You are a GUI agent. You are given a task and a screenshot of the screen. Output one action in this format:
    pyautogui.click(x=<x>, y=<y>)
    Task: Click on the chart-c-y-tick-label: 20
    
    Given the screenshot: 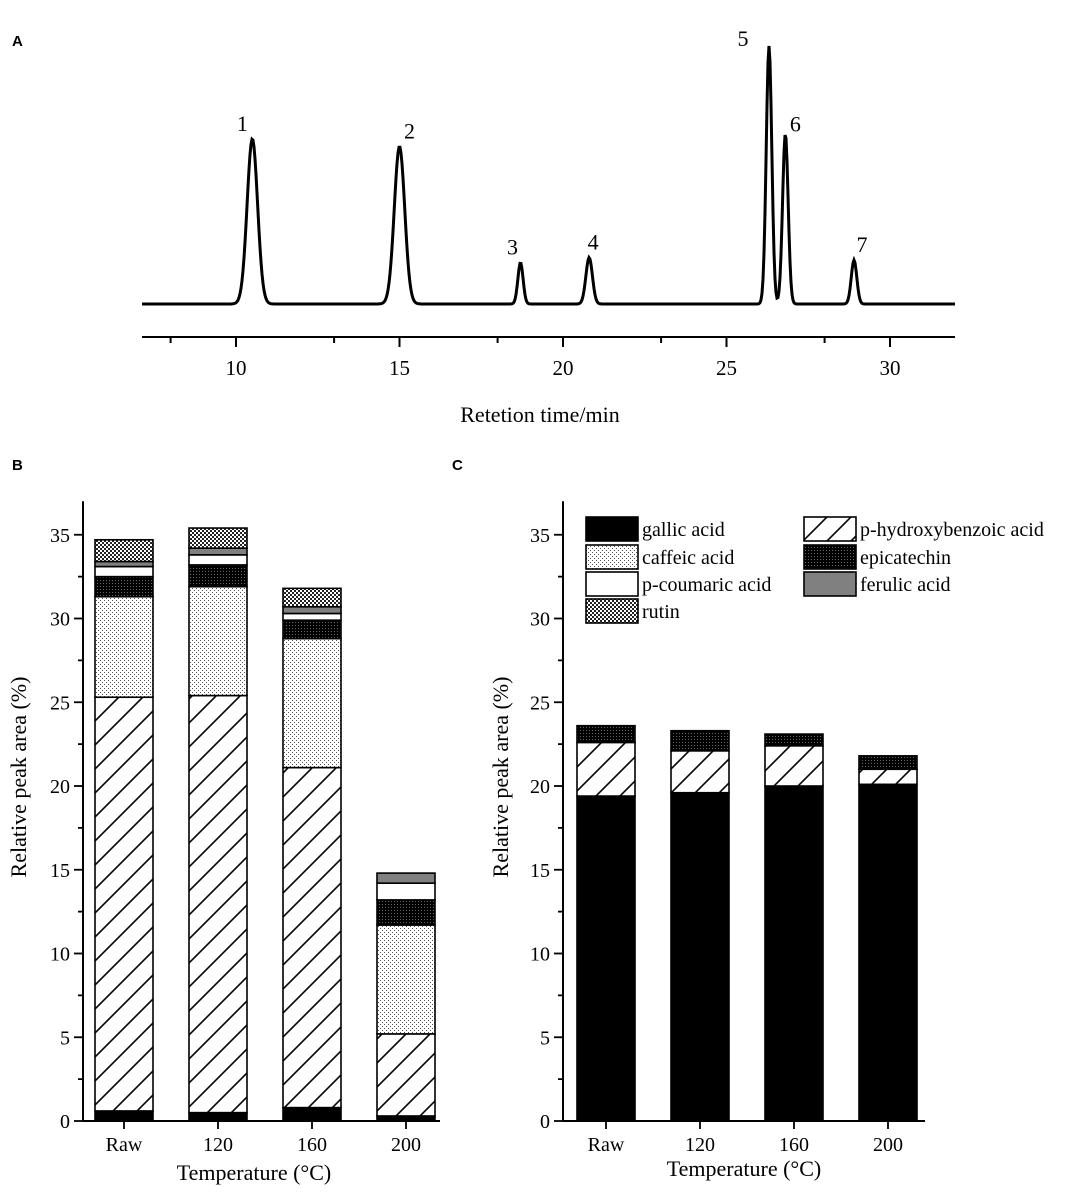 What is the action you would take?
    pyautogui.click(x=540, y=787)
    